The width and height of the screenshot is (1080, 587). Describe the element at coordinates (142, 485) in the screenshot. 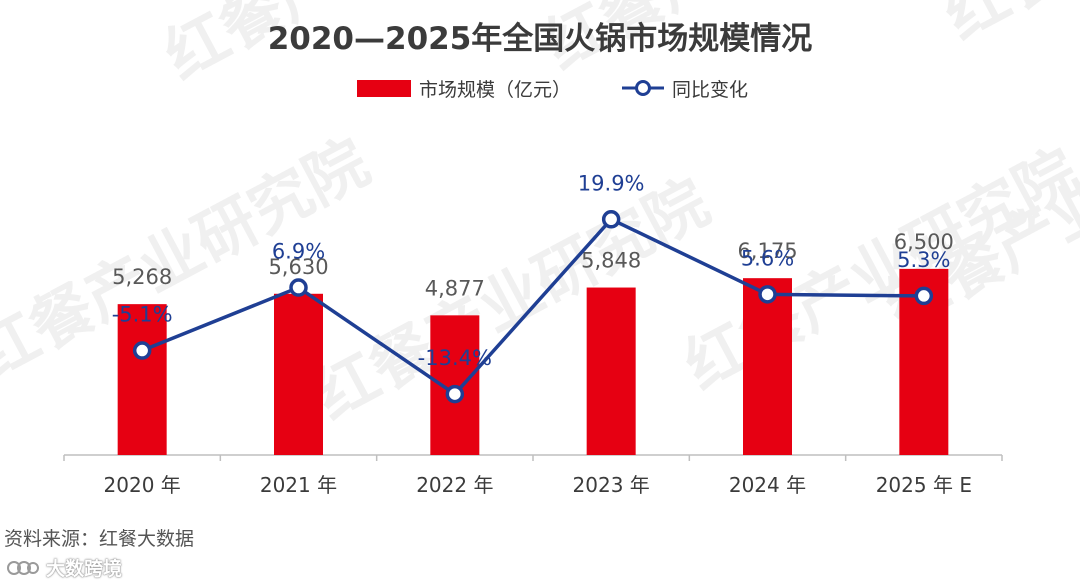

I see `x-tick-label: 2020 年` at that location.